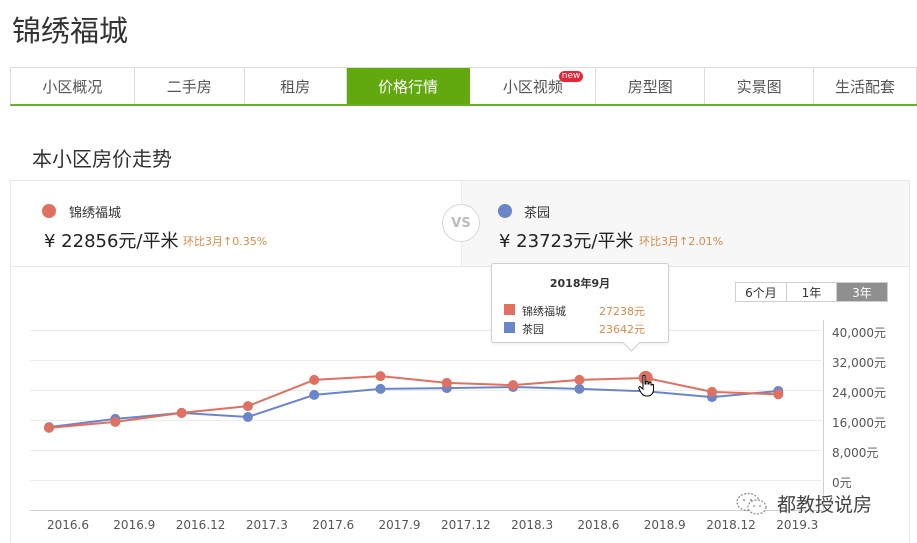  What do you see at coordinates (95, 213) in the screenshot?
I see `community-name: 锦绣福城` at bounding box center [95, 213].